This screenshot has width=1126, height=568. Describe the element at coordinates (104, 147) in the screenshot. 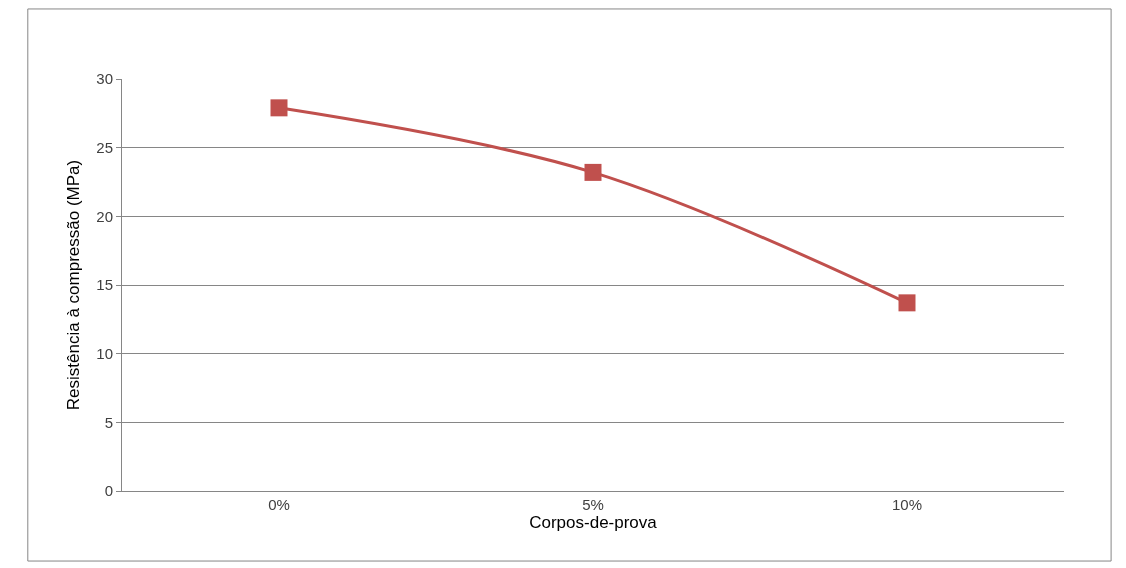

I see `y-tick-label: 25` at that location.